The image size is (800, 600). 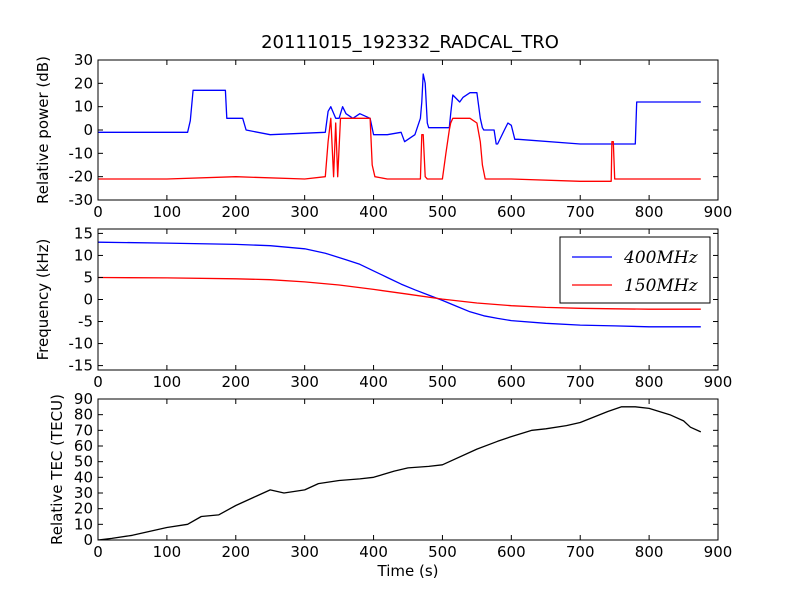 I want to click on legend-box, so click(x=635, y=270).